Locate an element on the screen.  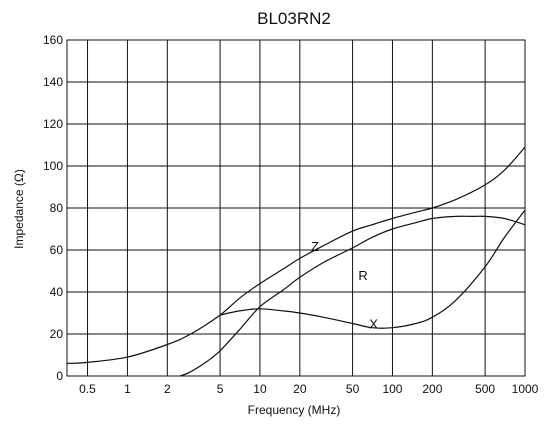
y-tick-label: 0 is located at coordinates (59, 376).